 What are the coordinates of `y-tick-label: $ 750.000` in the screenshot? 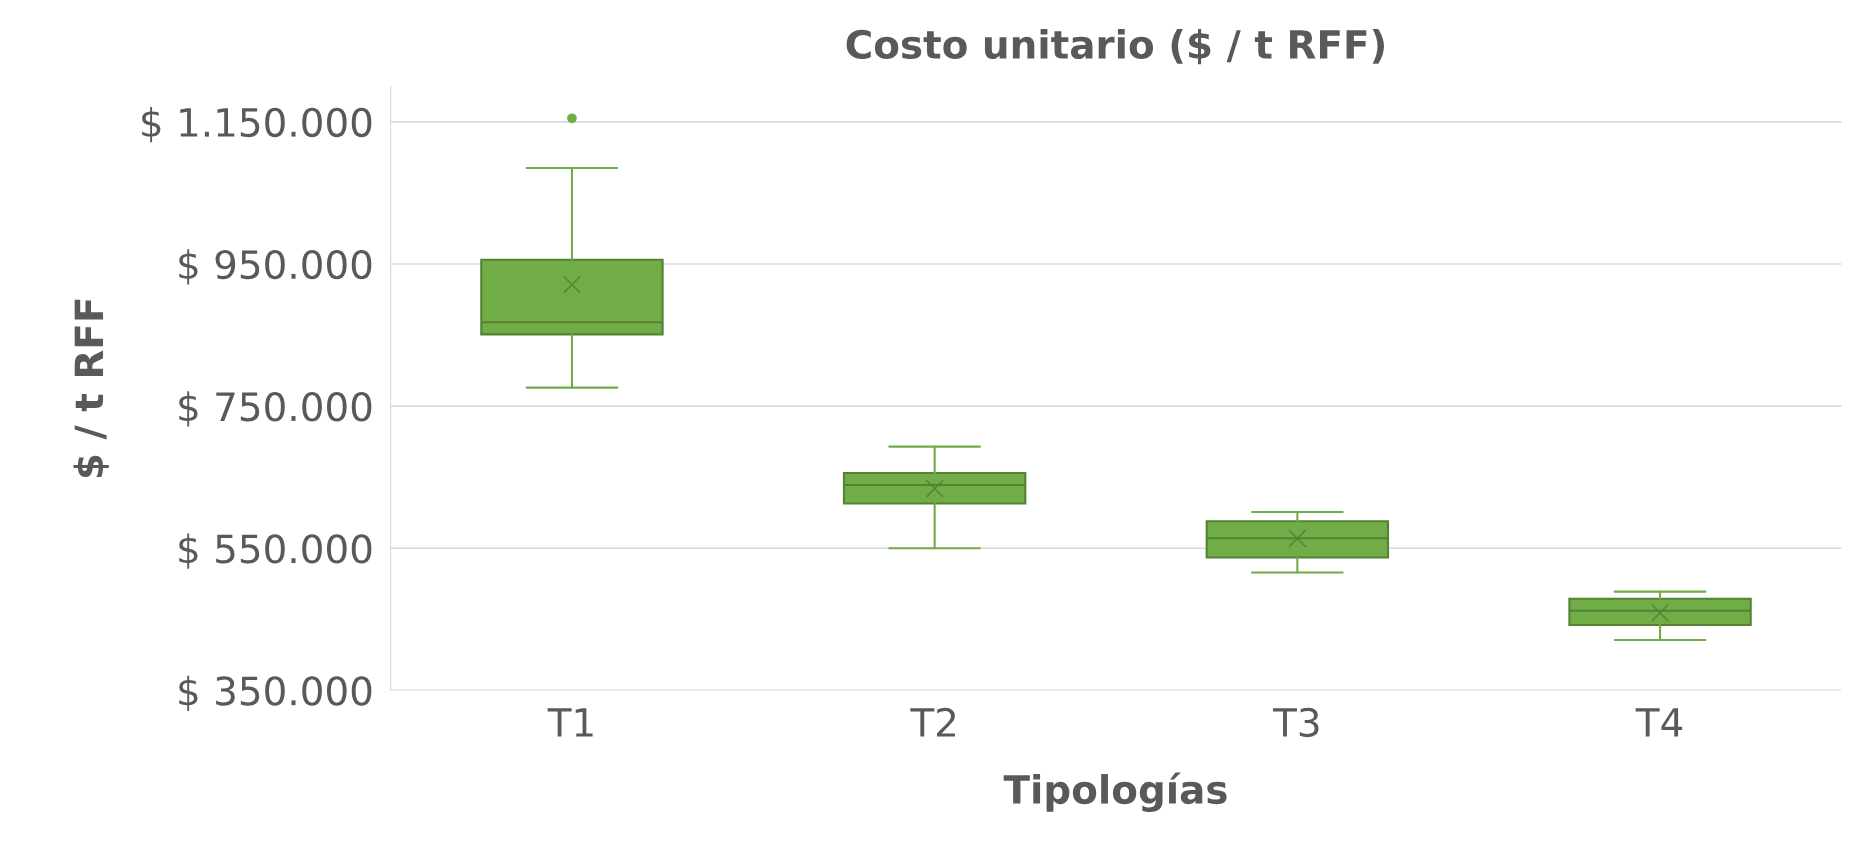 It's located at (275, 409).